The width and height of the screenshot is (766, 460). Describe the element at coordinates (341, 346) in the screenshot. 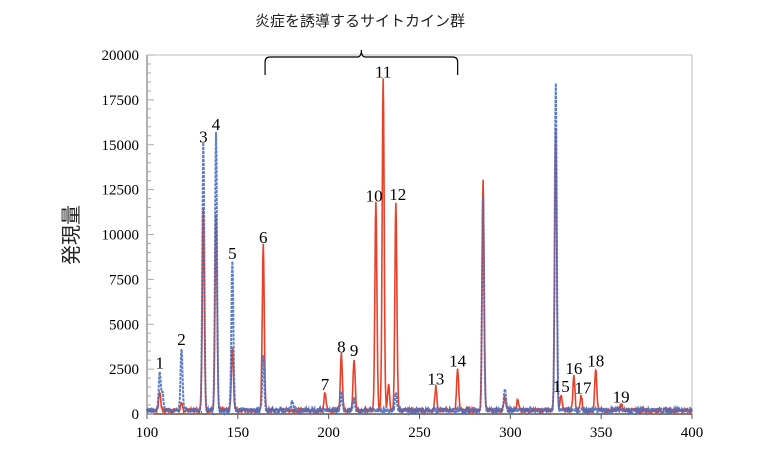

I see `peak-label: 8` at that location.